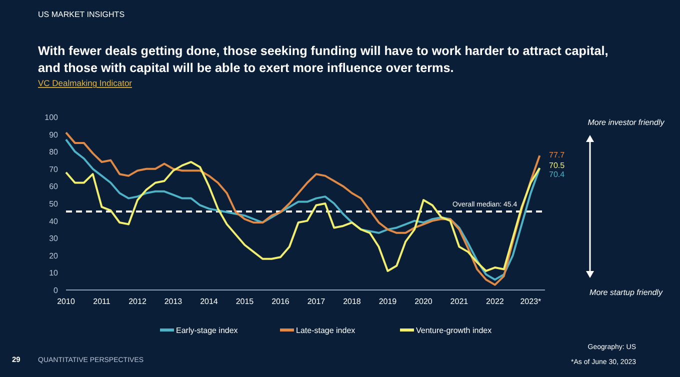 The height and width of the screenshot is (377, 680). What do you see at coordinates (54, 273) in the screenshot?
I see `y-tick-label: 10` at bounding box center [54, 273].